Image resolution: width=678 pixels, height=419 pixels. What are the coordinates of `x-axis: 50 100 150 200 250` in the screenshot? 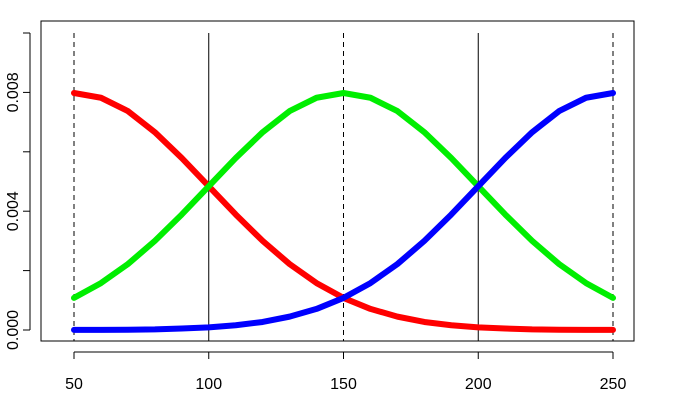 It's located at (346, 372).